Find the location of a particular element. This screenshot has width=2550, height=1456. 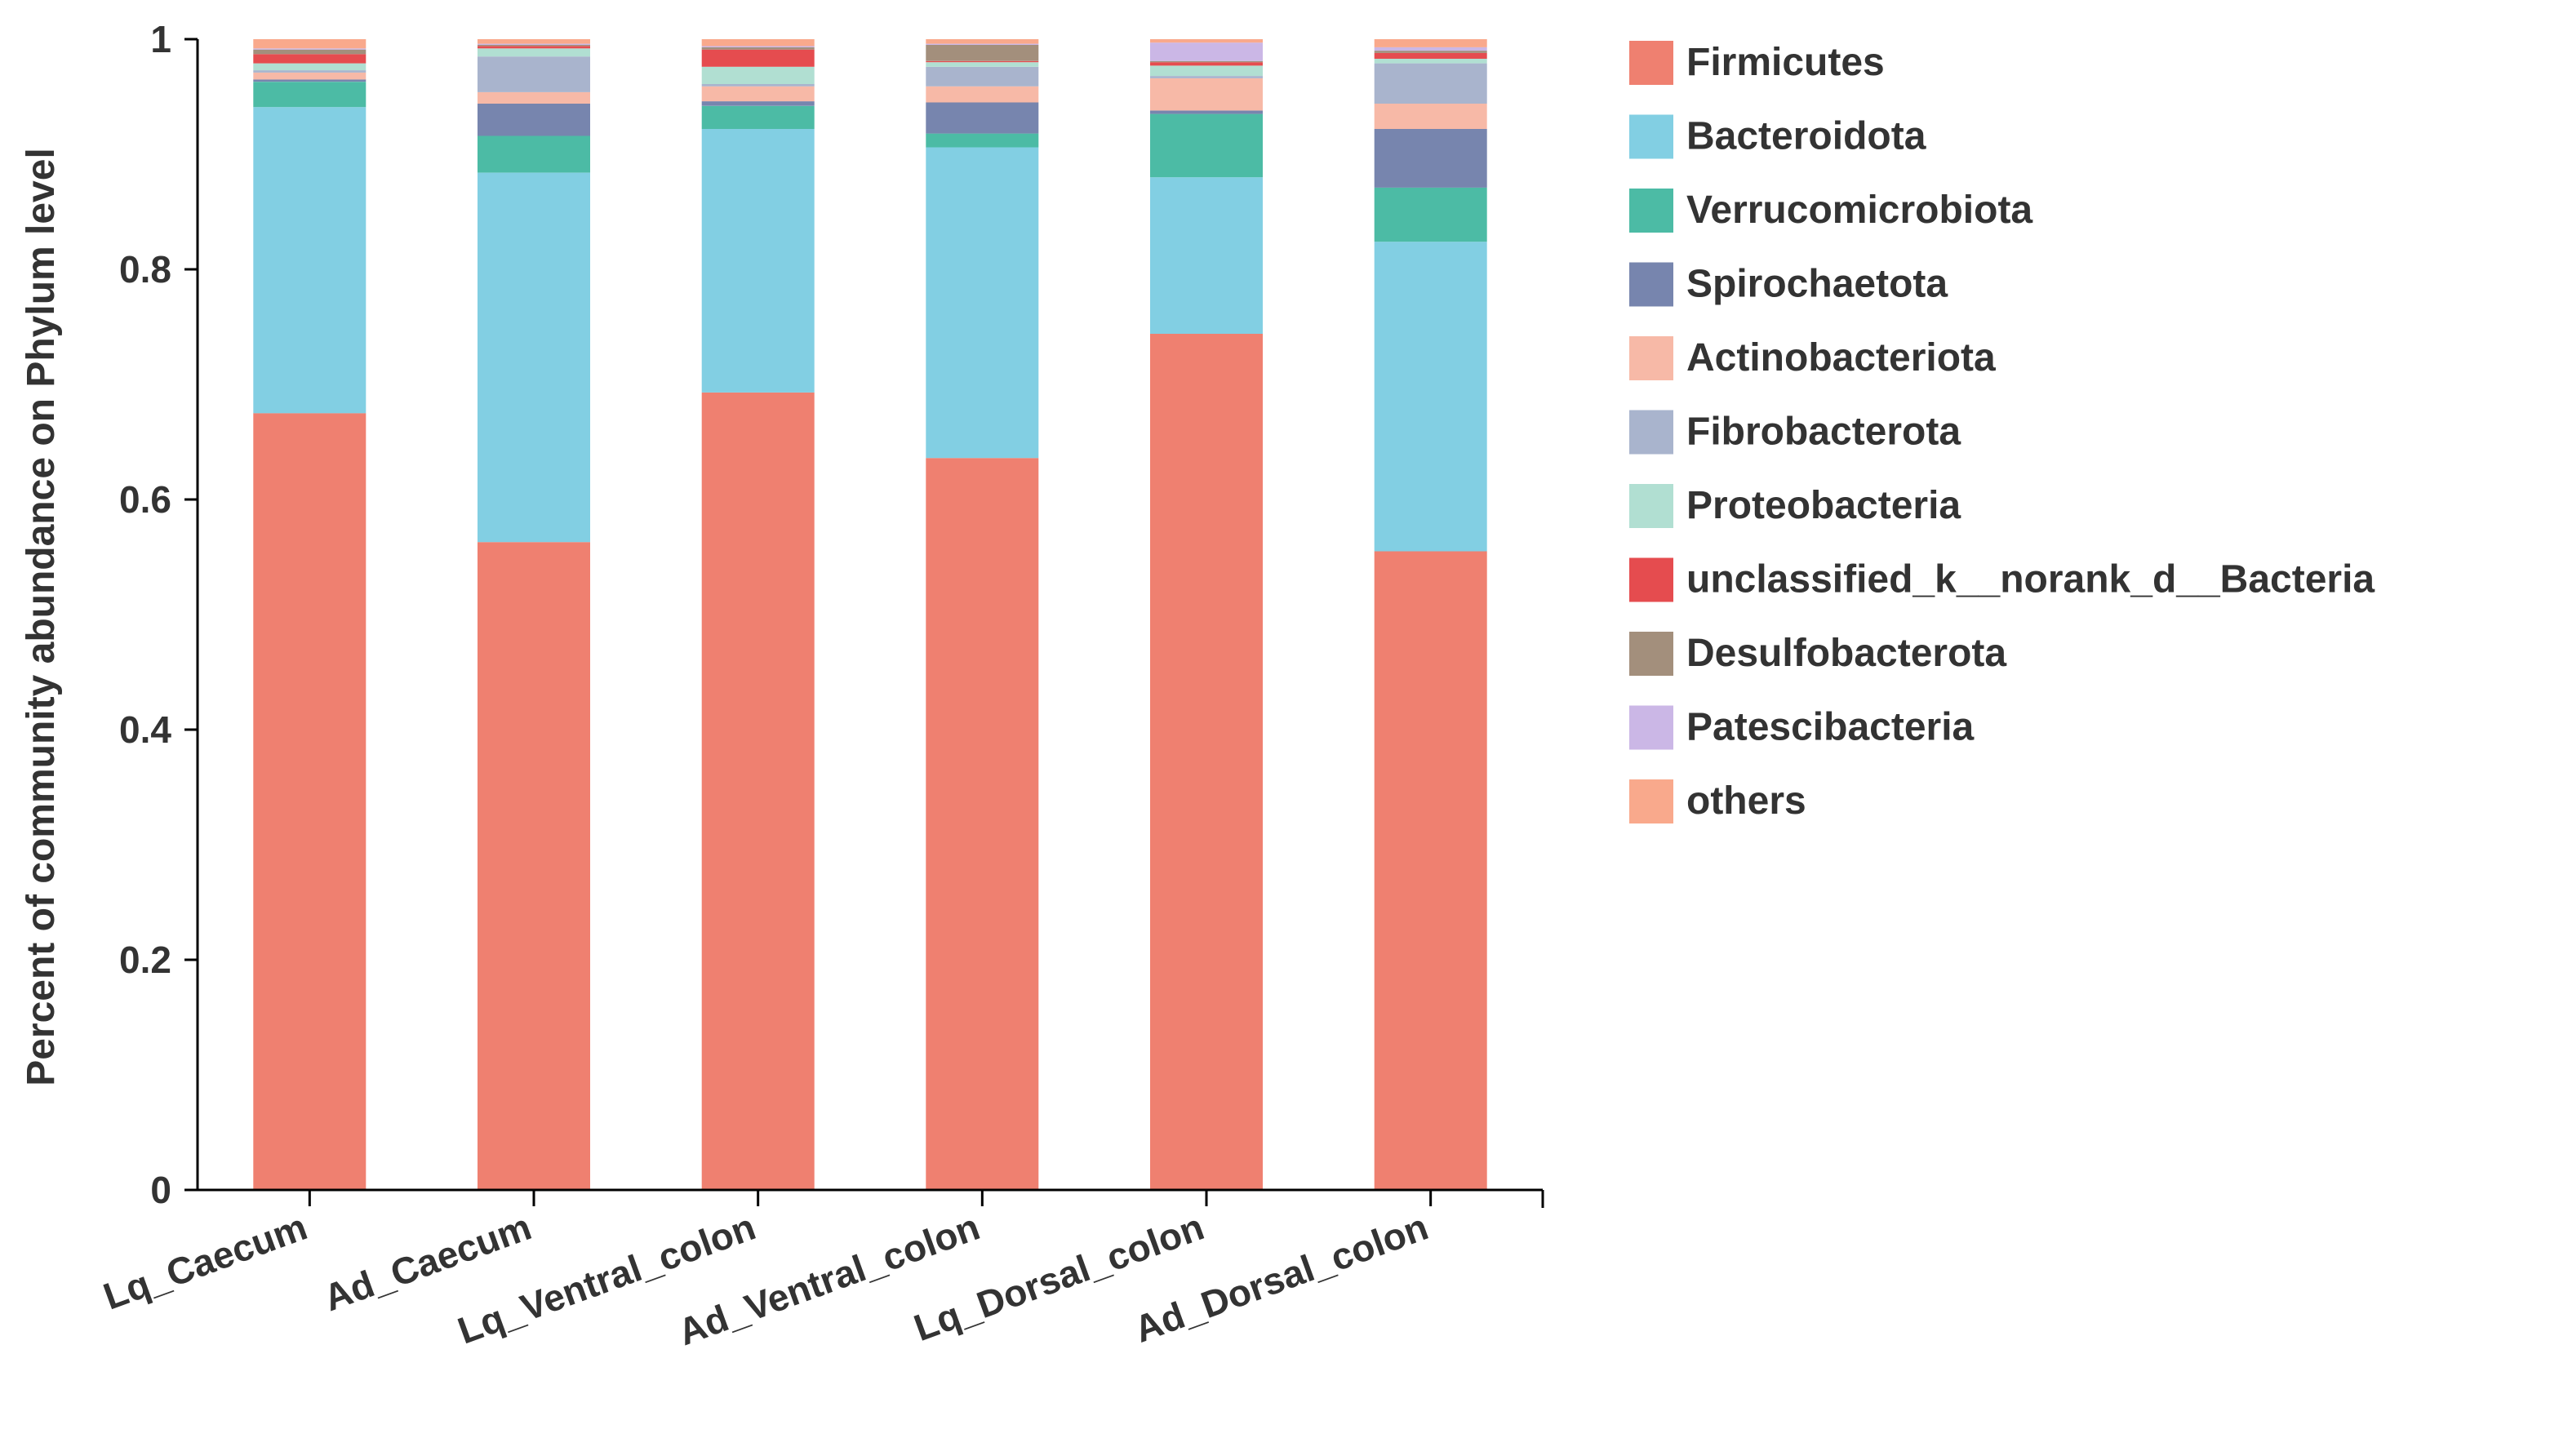

legend-swatch-Proteobacteria is located at coordinates (1651, 506).